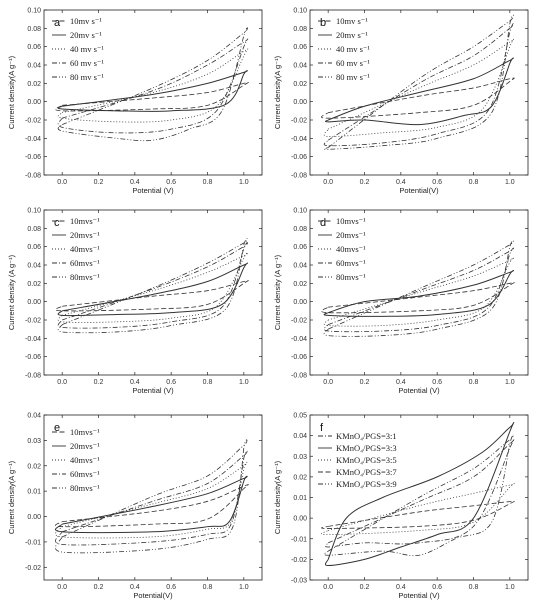 The height and width of the screenshot is (611, 550). I want to click on legend-entry-label: KMnO₄/PGS=3:5, so click(366, 460).